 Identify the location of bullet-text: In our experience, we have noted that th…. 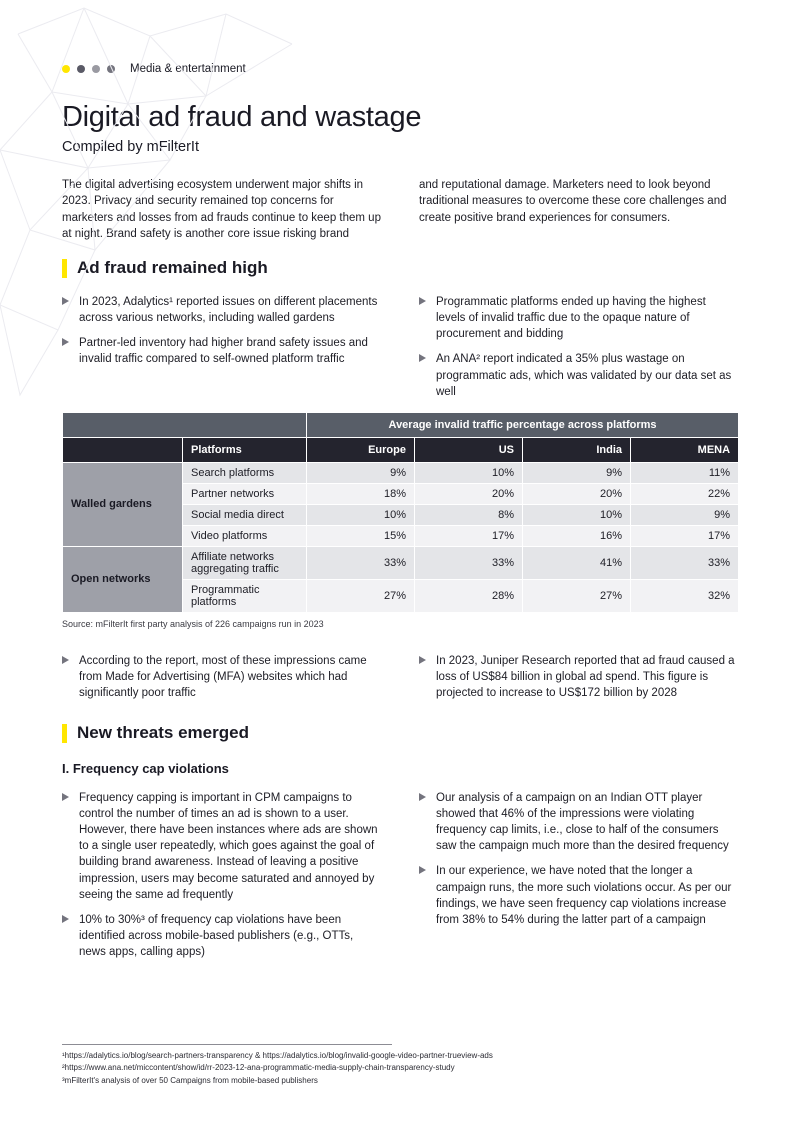
(584, 895).